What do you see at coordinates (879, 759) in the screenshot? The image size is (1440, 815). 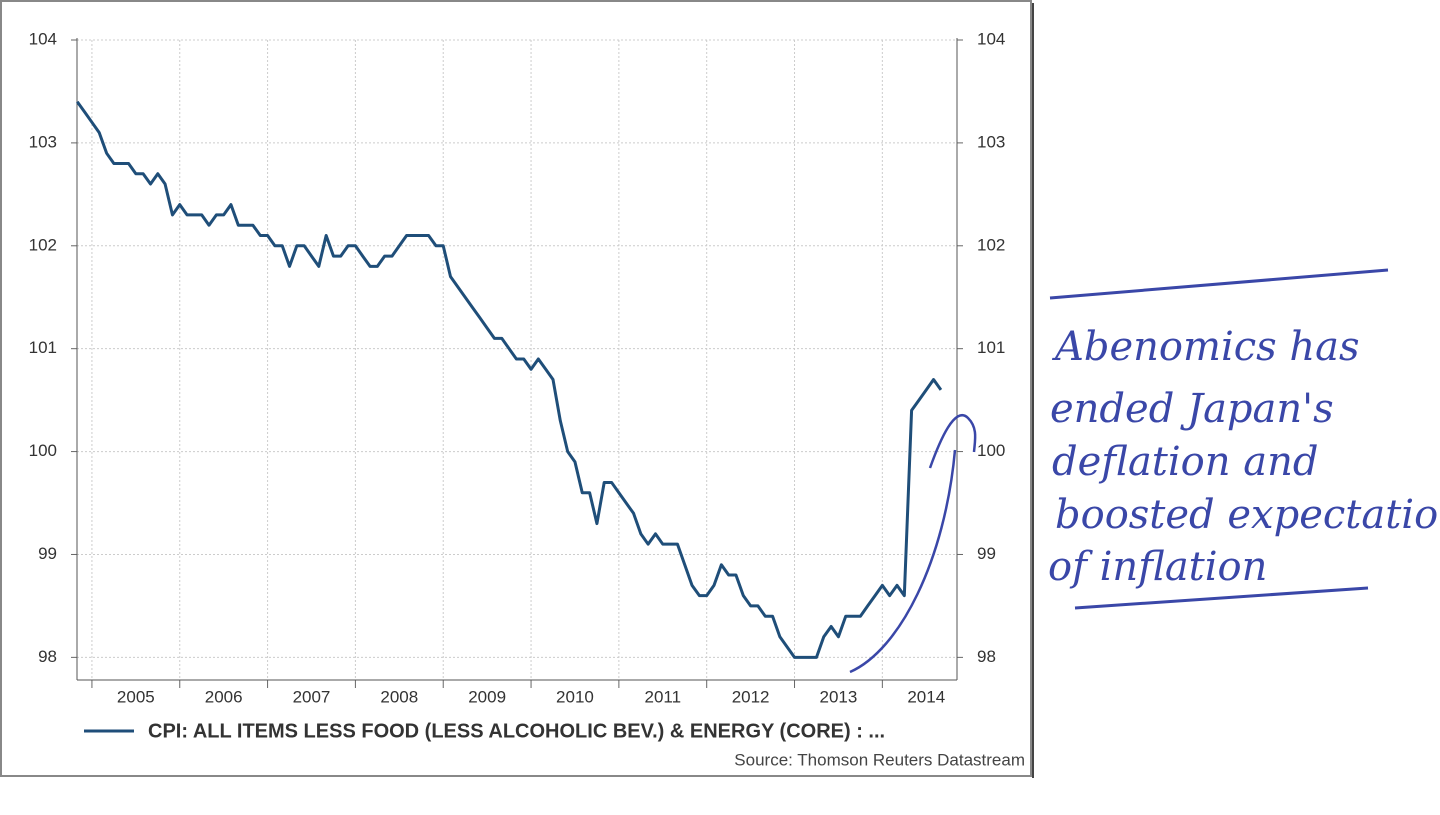 I see `source: Source: Thomson Reuters Datastream` at bounding box center [879, 759].